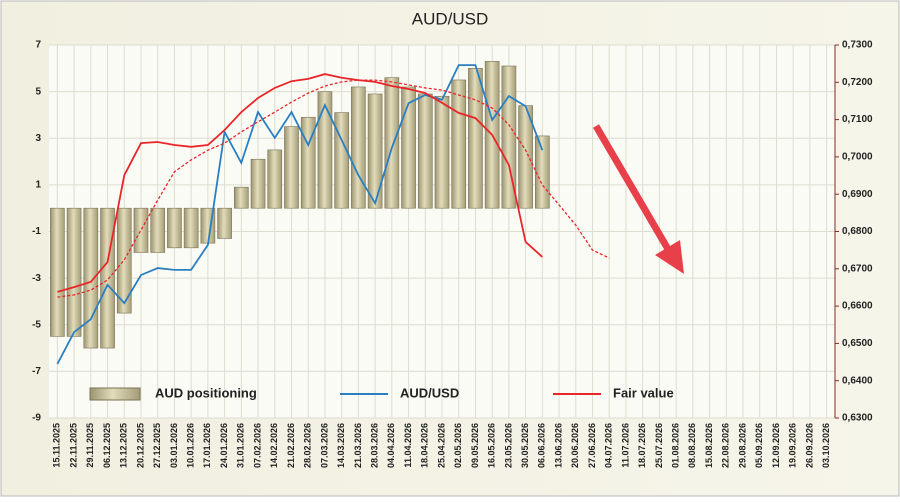 The image size is (900, 502). Describe the element at coordinates (642, 445) in the screenshot. I see `x-tick-label: 18.07.2026` at that location.